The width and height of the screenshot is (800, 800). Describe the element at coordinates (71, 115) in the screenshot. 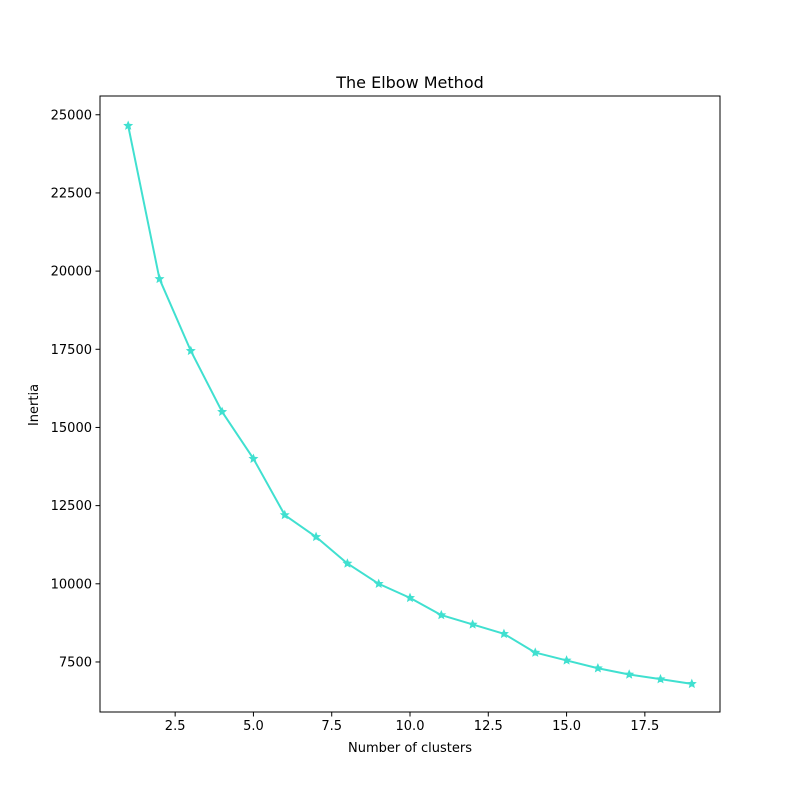

I see `y-tick-label: 25000` at that location.